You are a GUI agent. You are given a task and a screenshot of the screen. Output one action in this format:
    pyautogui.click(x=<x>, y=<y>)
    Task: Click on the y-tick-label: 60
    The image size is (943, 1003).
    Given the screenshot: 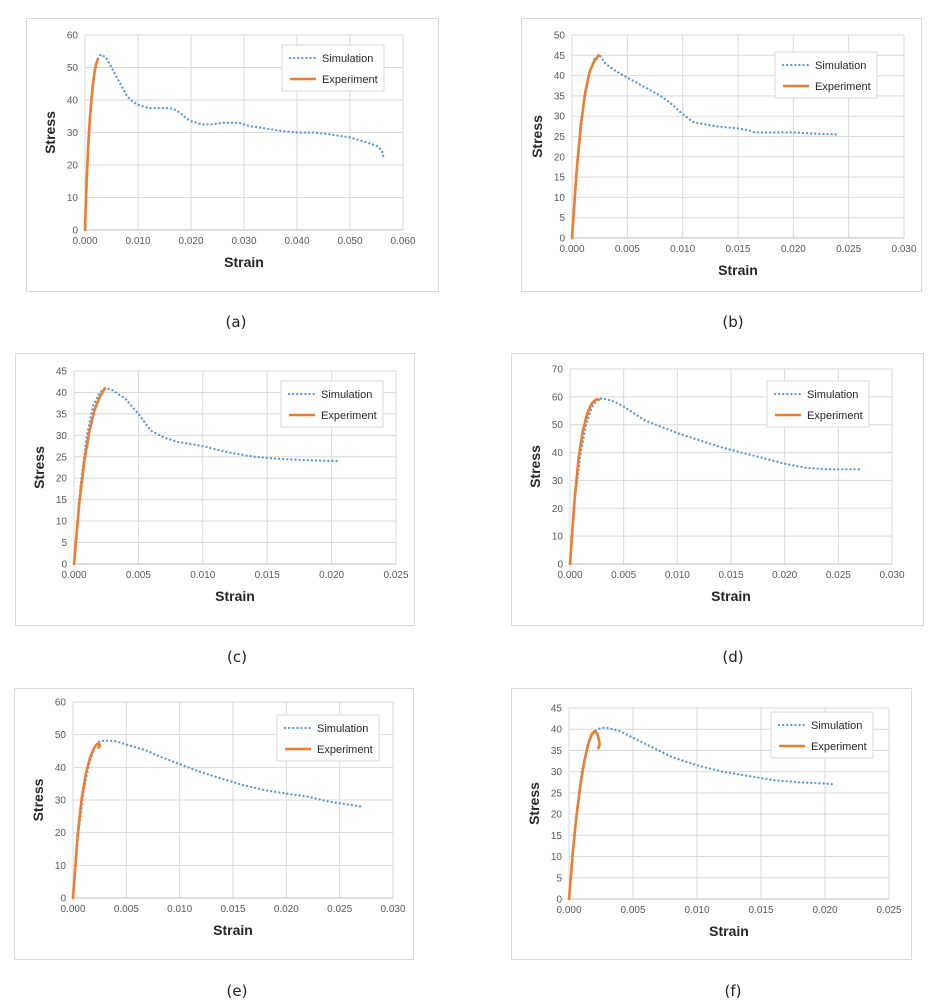 What is the action you would take?
    pyautogui.click(x=61, y=703)
    